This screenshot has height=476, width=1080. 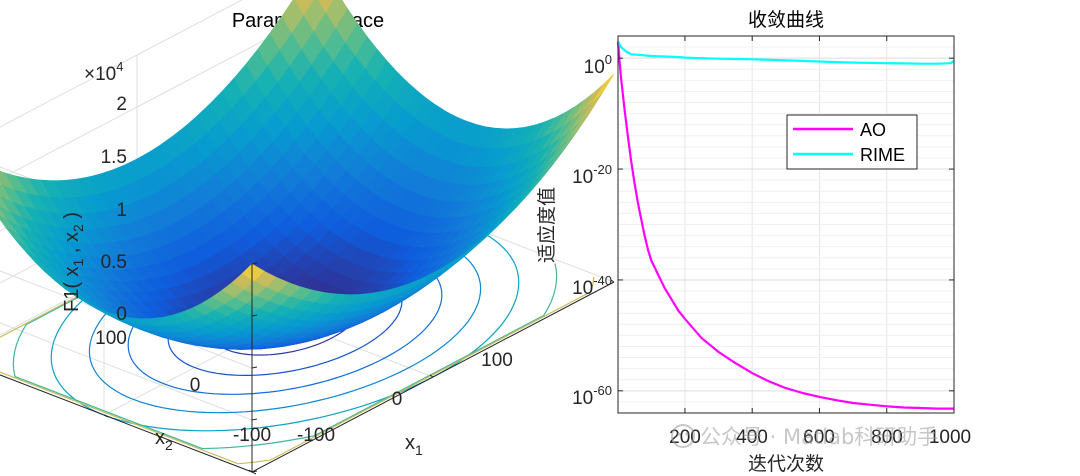 I want to click on x-tick-label: 600, so click(x=819, y=437).